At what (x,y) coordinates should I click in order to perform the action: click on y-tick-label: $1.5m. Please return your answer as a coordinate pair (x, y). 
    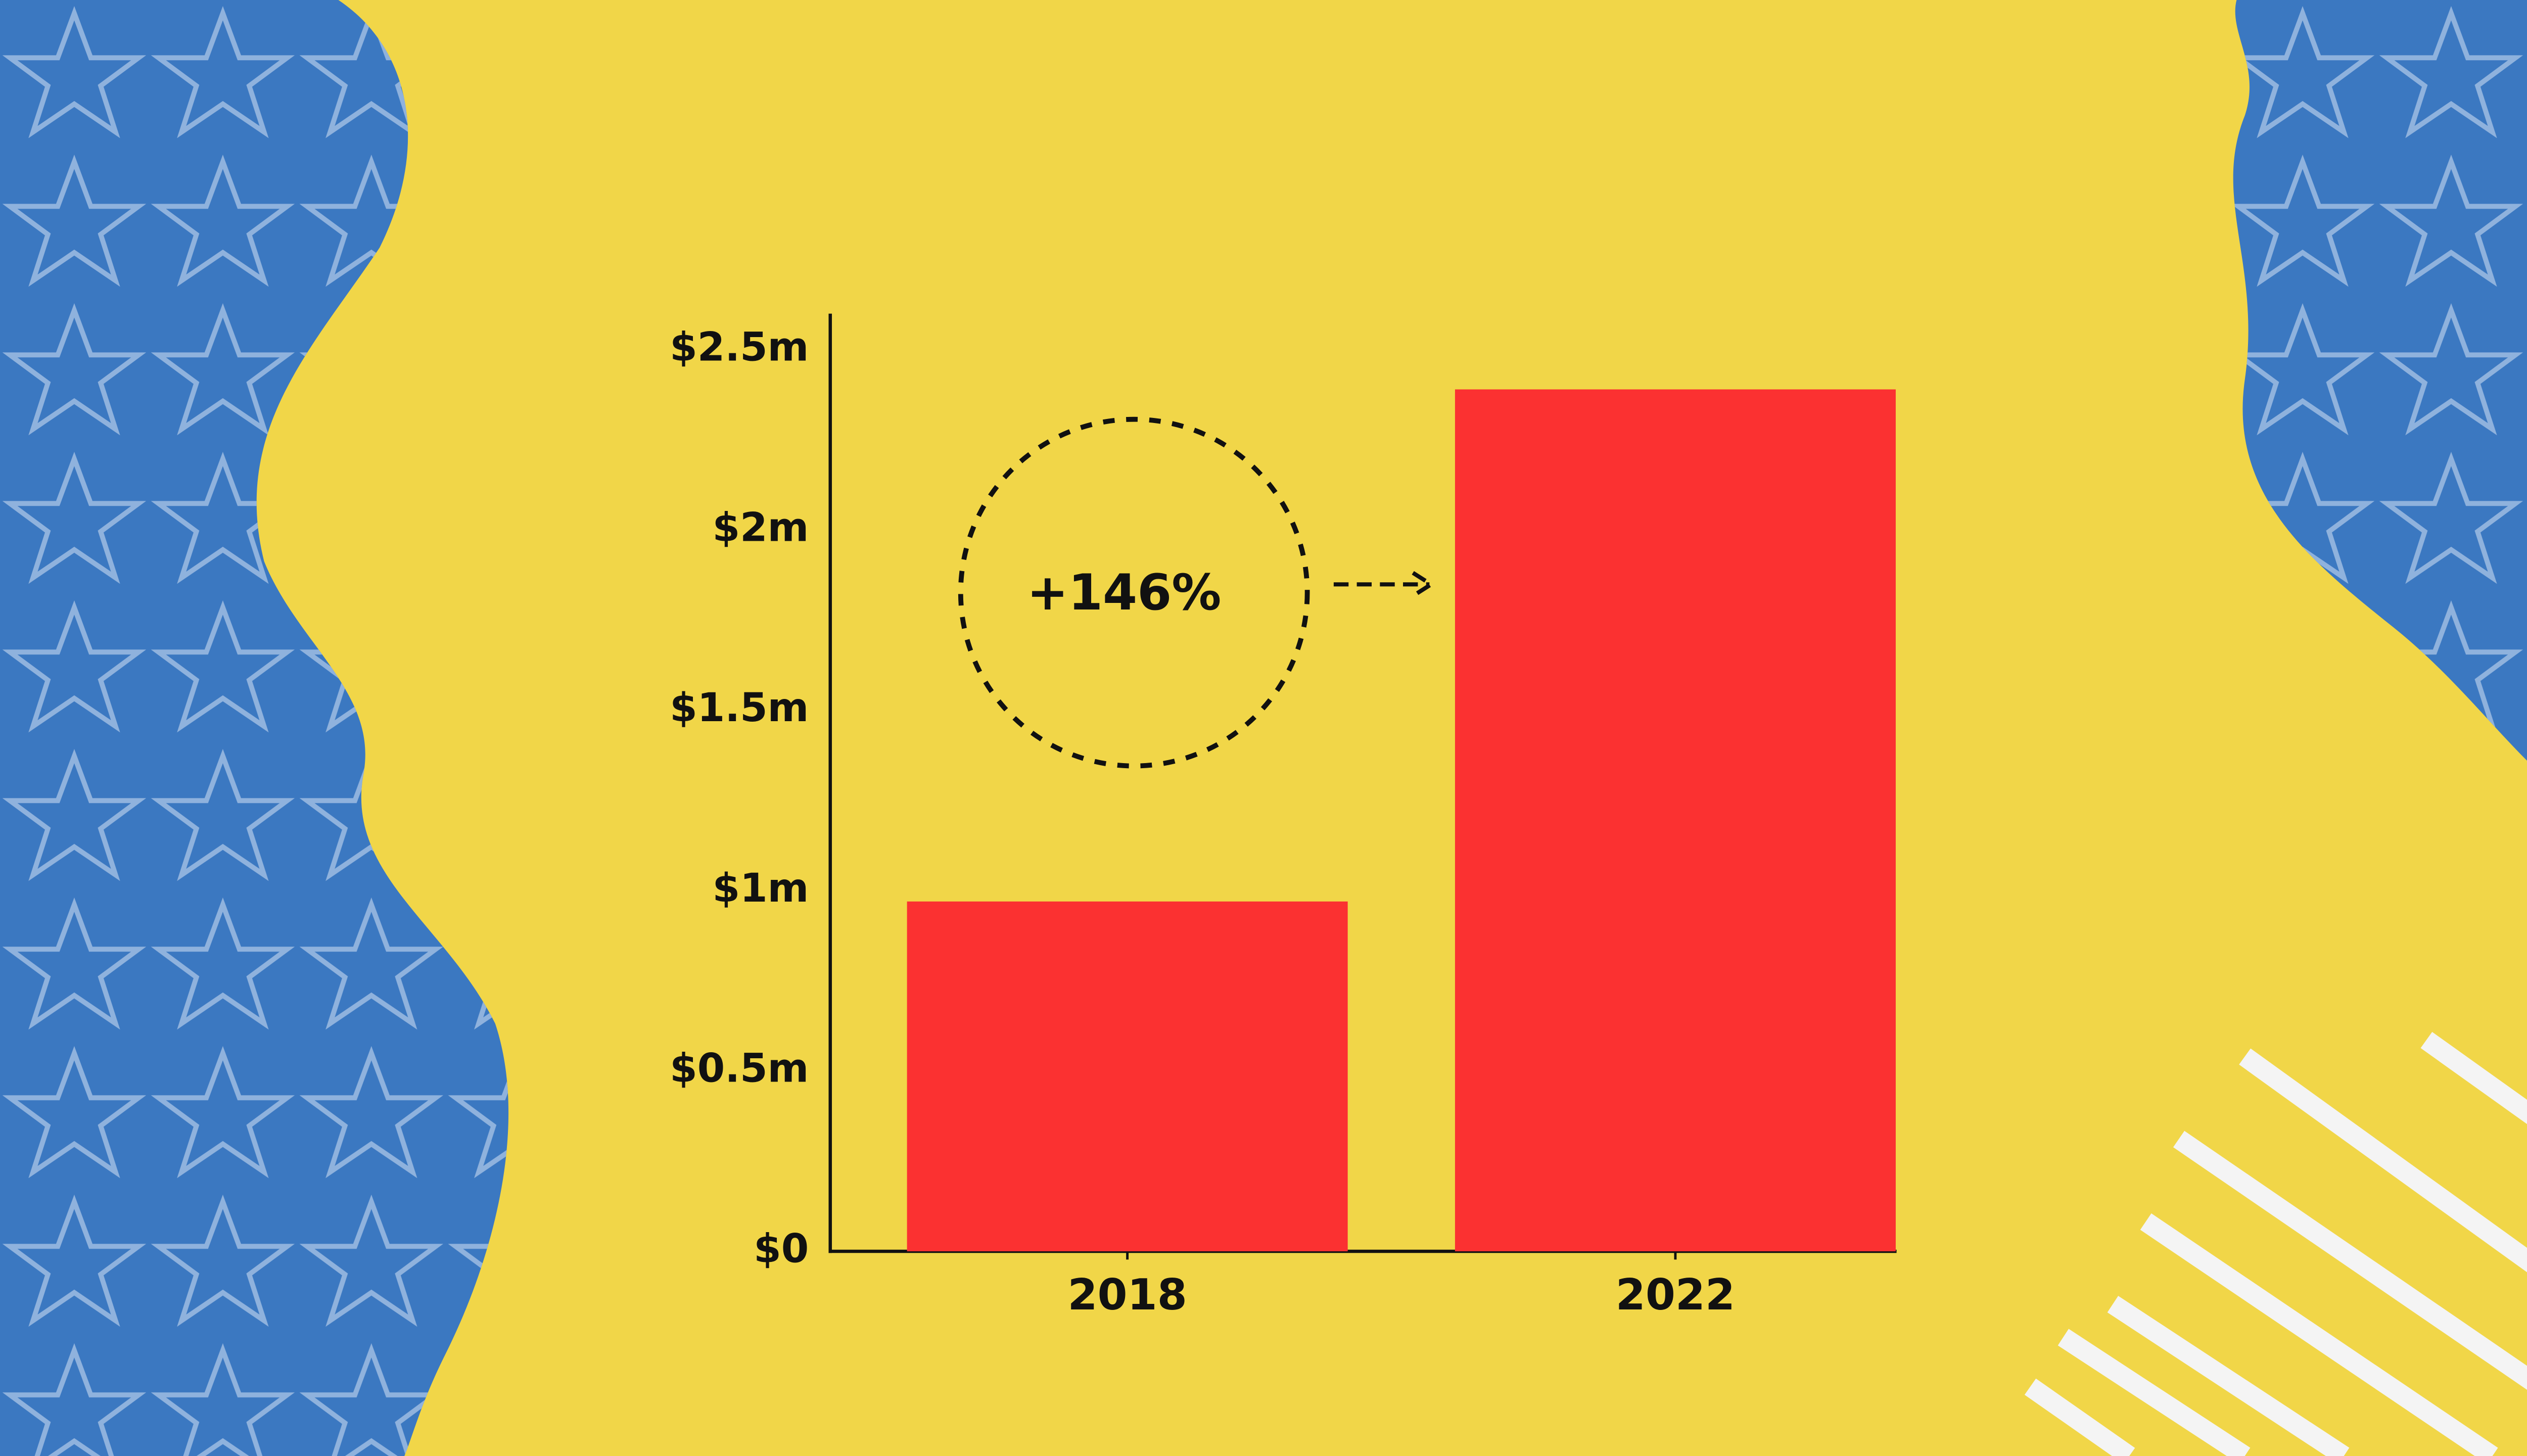
    Looking at the image, I should click on (739, 708).